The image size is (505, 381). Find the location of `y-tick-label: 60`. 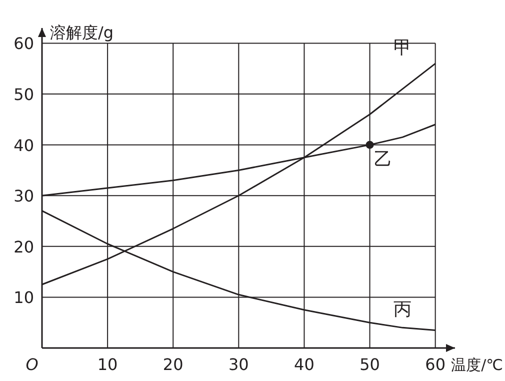

y-tick-label: 60 is located at coordinates (24, 44).